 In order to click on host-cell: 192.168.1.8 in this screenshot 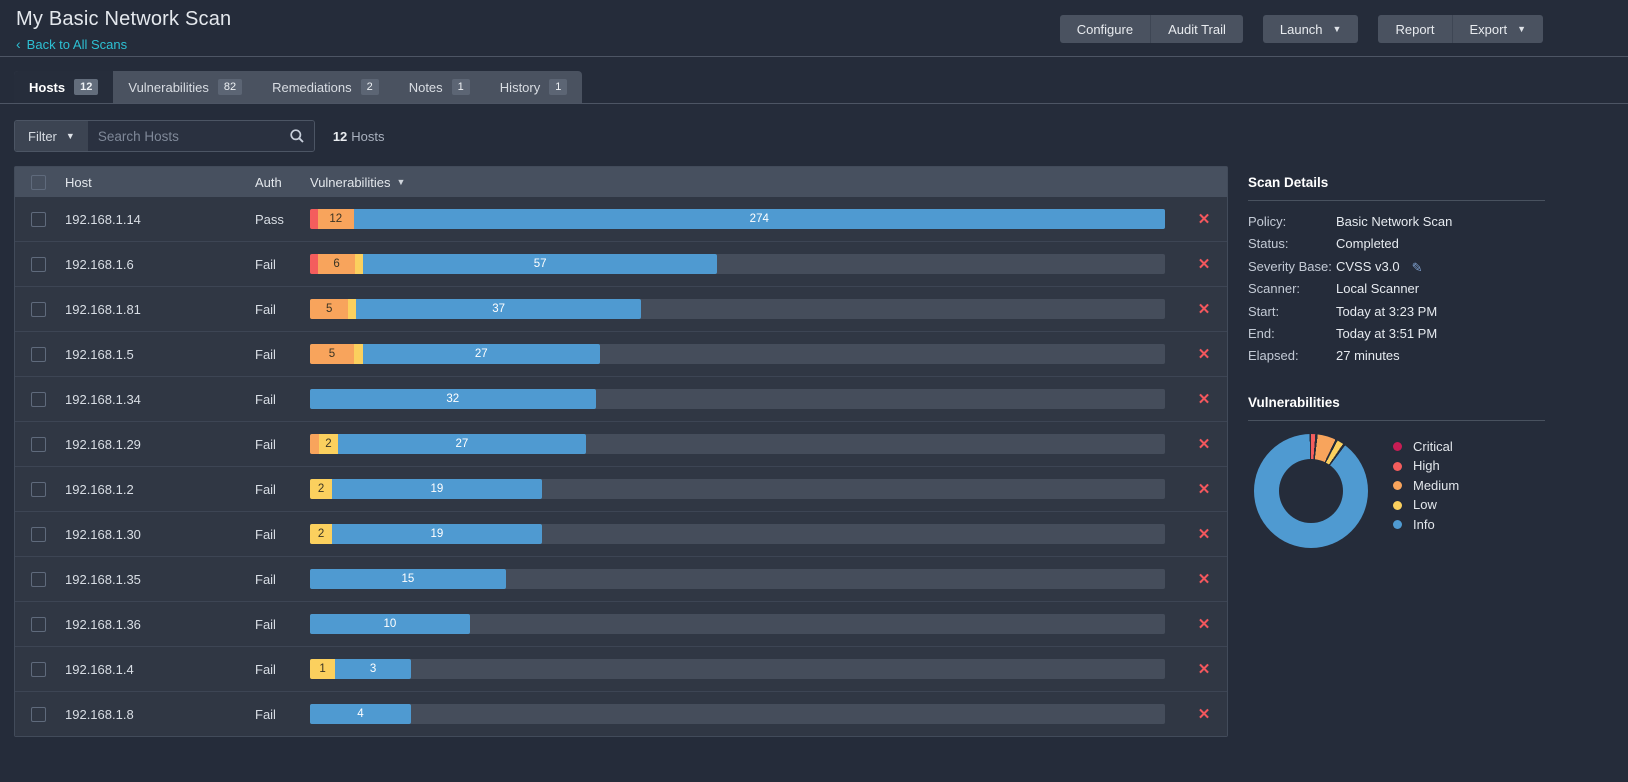, I will do `click(99, 714)`.